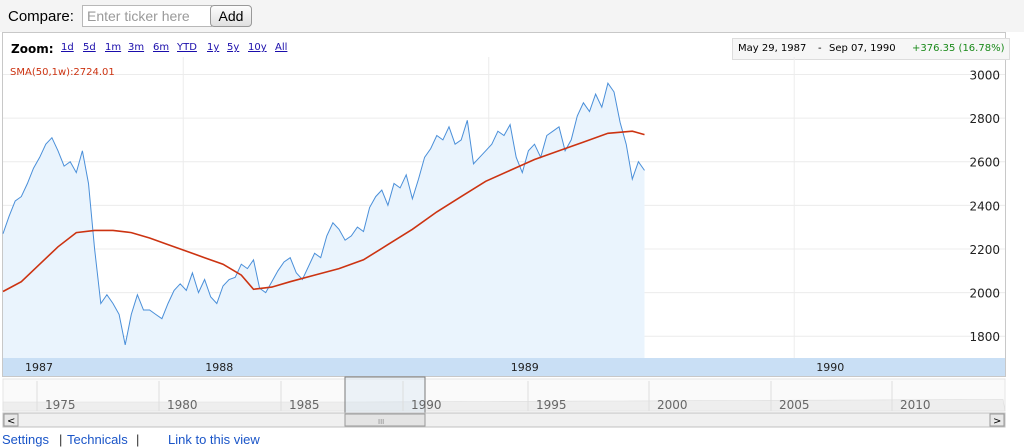 The height and width of the screenshot is (447, 1024). Describe the element at coordinates (32, 49) in the screenshot. I see `zoom-label: Zoom:` at that location.